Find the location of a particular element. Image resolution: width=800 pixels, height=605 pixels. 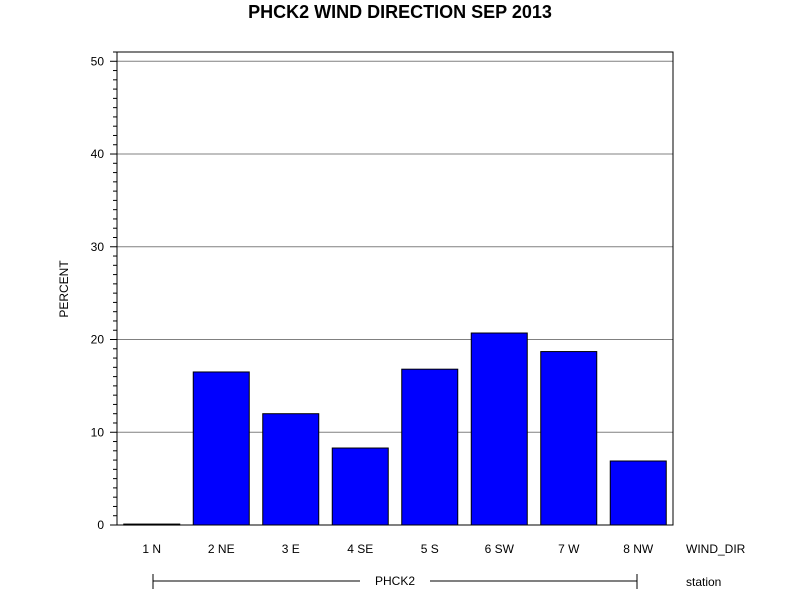

x-tick-label: 7 W is located at coordinates (569, 549).